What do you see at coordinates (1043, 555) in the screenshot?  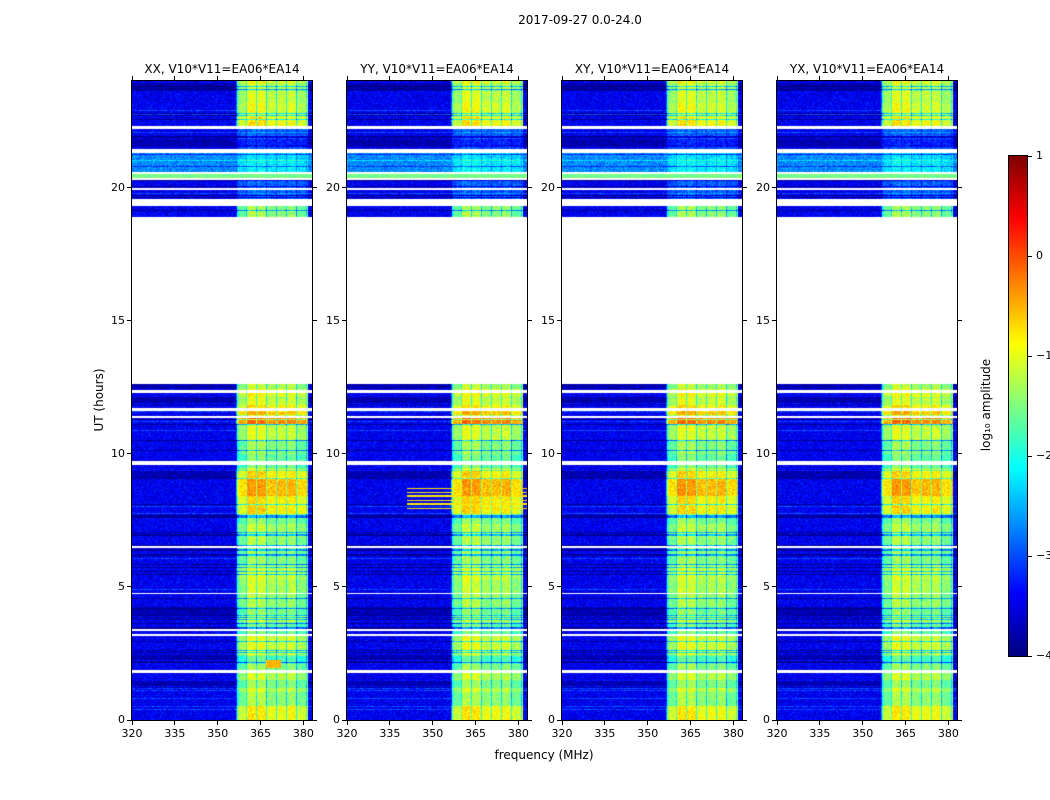 I see `colorbar-tick-label: −3` at bounding box center [1043, 555].